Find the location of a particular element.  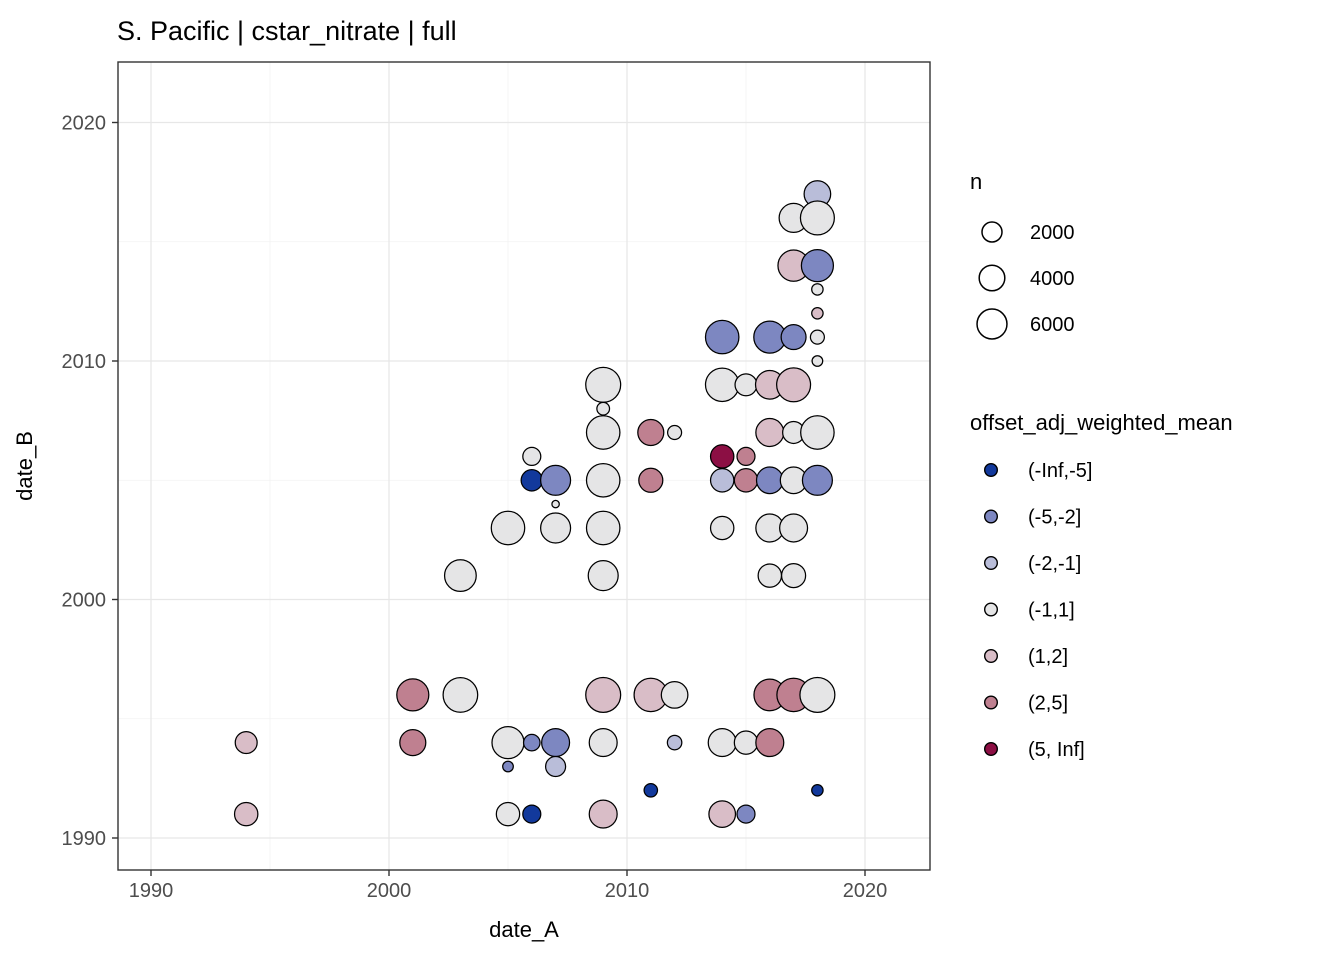

x-tick-label: 2020 is located at coordinates (865, 891).